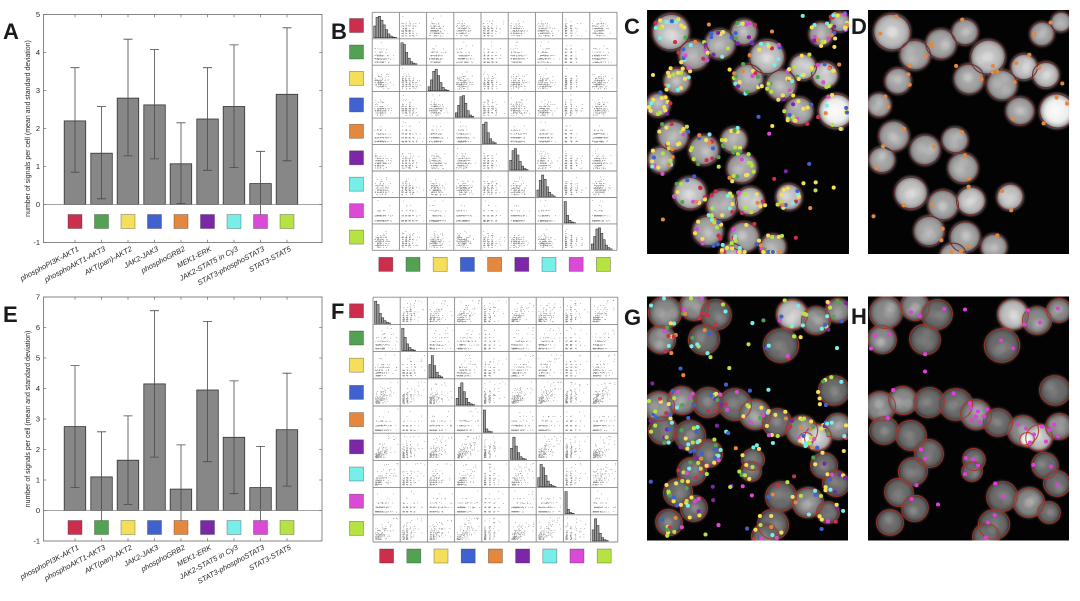 The width and height of the screenshot is (1080, 601). Describe the element at coordinates (11, 31) in the screenshot. I see `svg-text: A` at that location.